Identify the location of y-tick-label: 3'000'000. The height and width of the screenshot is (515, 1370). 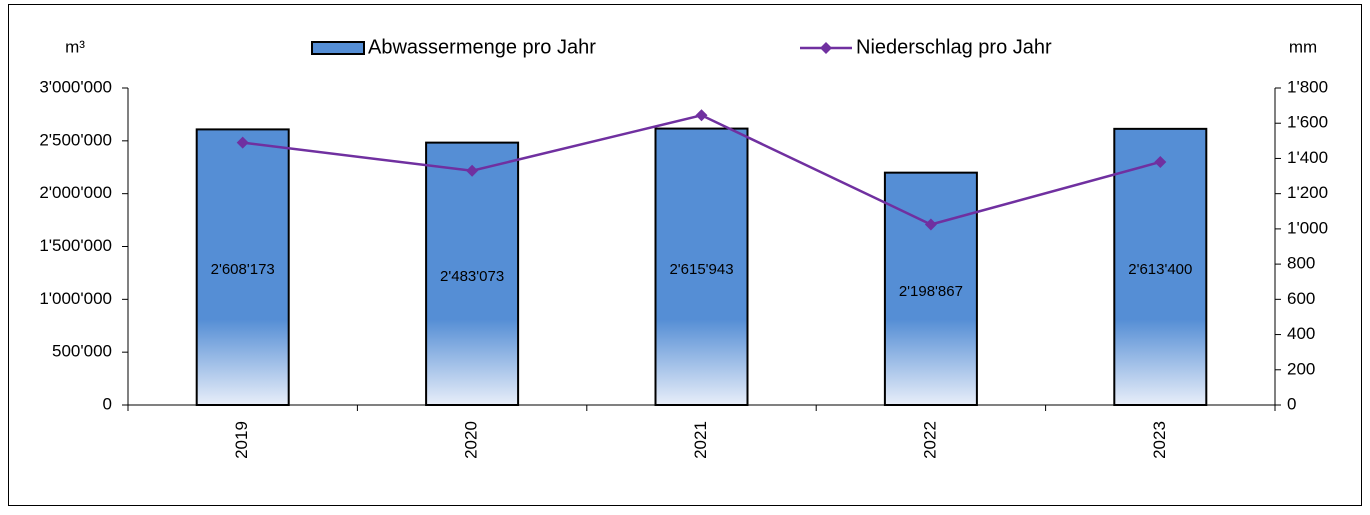
(75, 86).